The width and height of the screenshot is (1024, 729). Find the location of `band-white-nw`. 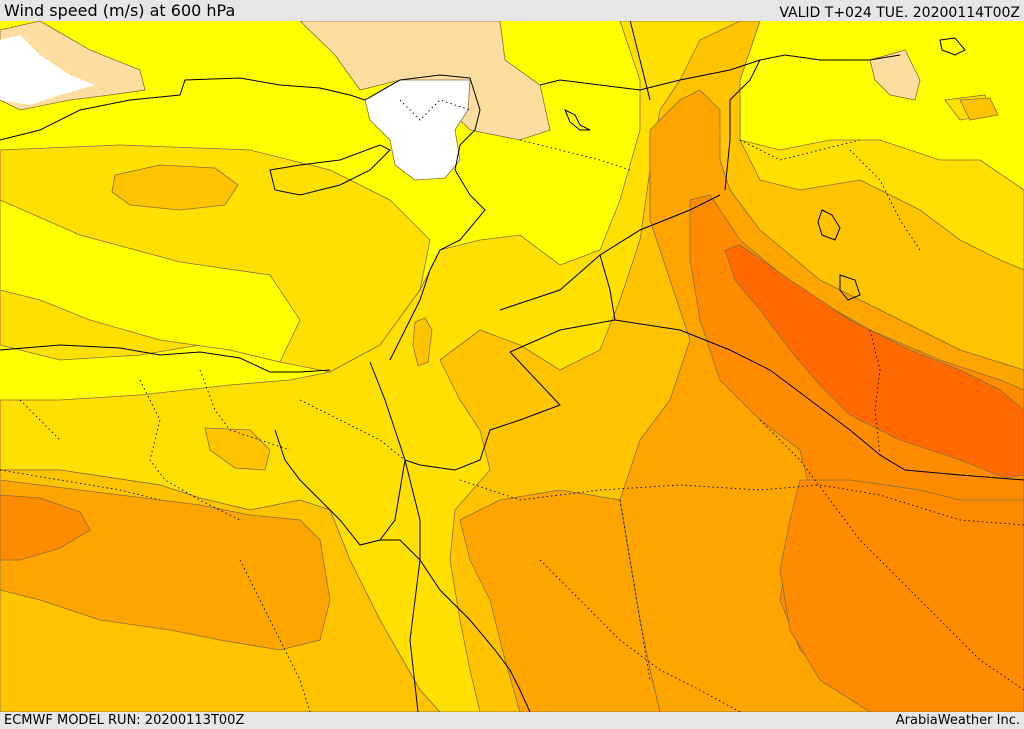

band-white-nw is located at coordinates (47, 70).